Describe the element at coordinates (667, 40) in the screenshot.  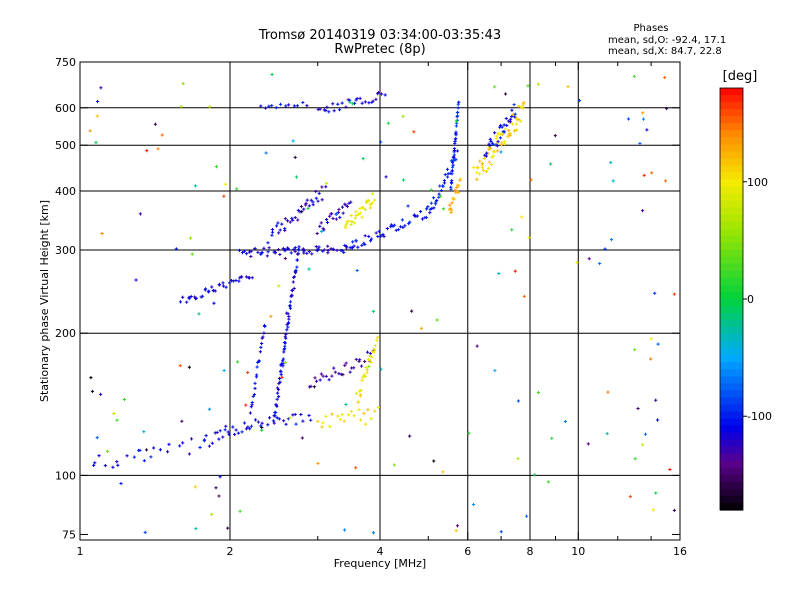
I see `stats-o-mode: mean, sd,O: -92.4, 17.1` at that location.